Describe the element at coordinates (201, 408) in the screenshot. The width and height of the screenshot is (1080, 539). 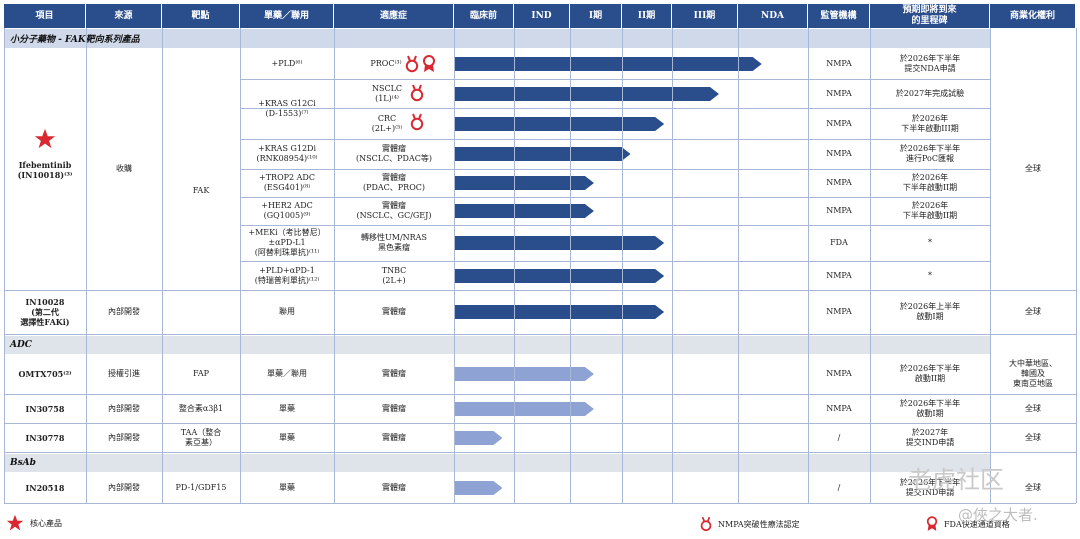
I see `target-cell: 整合素α3β1` at that location.